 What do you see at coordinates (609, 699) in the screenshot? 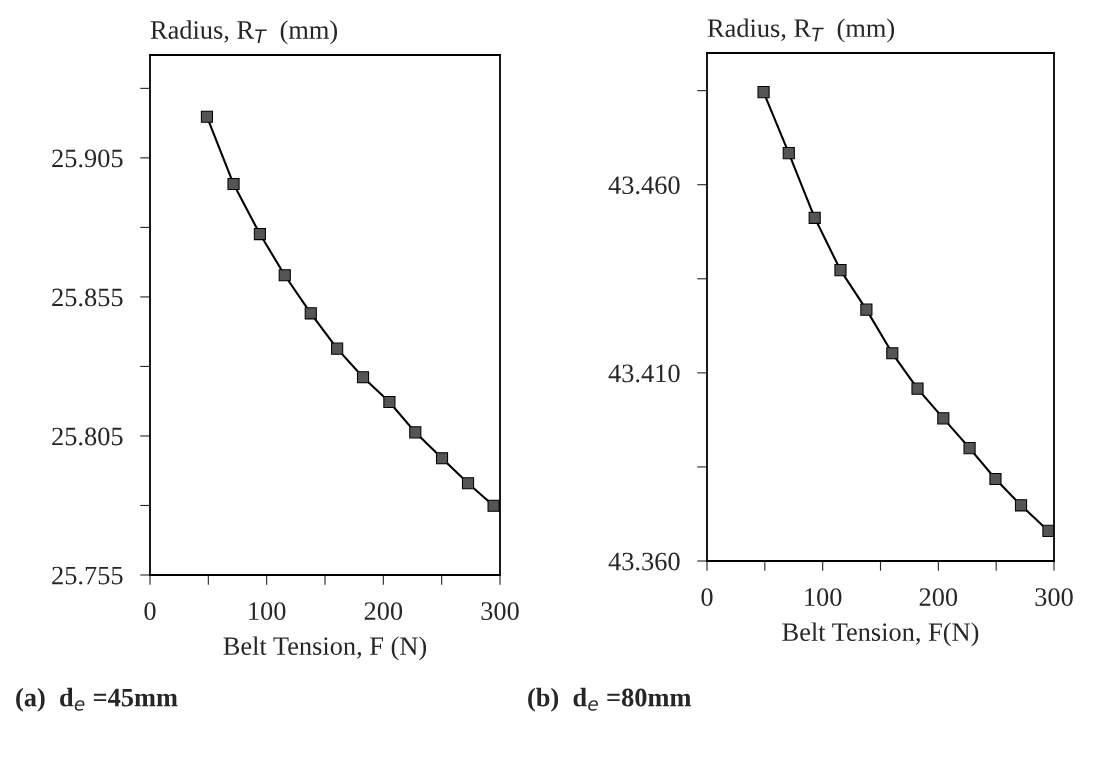
I see `text: (b) d$_{e}$ =80mm` at bounding box center [609, 699].